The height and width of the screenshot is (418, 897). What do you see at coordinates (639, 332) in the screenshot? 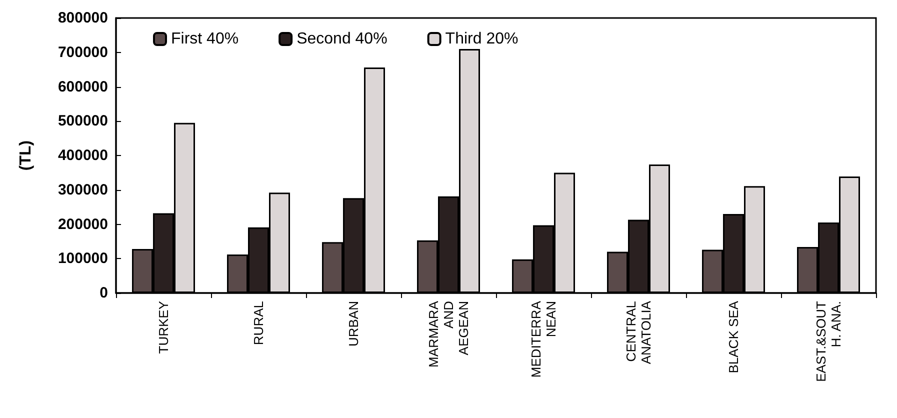
I see `x-tick-label: CENTRAL ANATOLIA` at bounding box center [639, 332].